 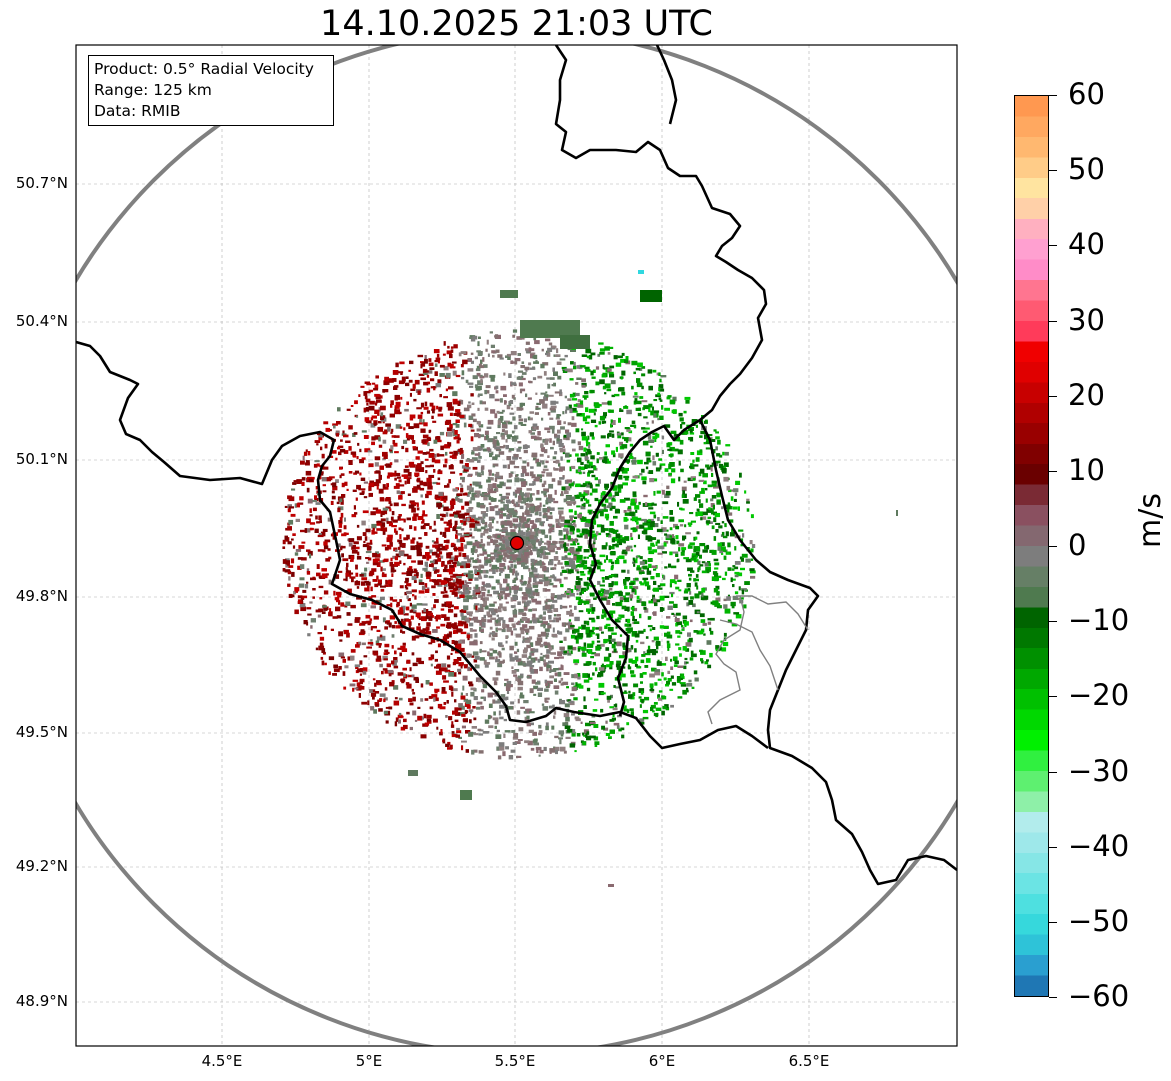 What do you see at coordinates (1086, 244) in the screenshot?
I see `colorbar-tick-label: 40` at bounding box center [1086, 244].